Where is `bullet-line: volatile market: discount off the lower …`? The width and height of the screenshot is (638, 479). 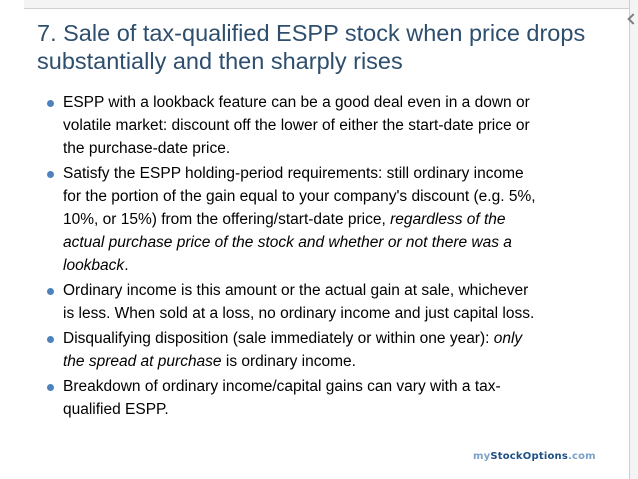 bullet-line: volatile market: discount off the lower … is located at coordinates (340, 125).